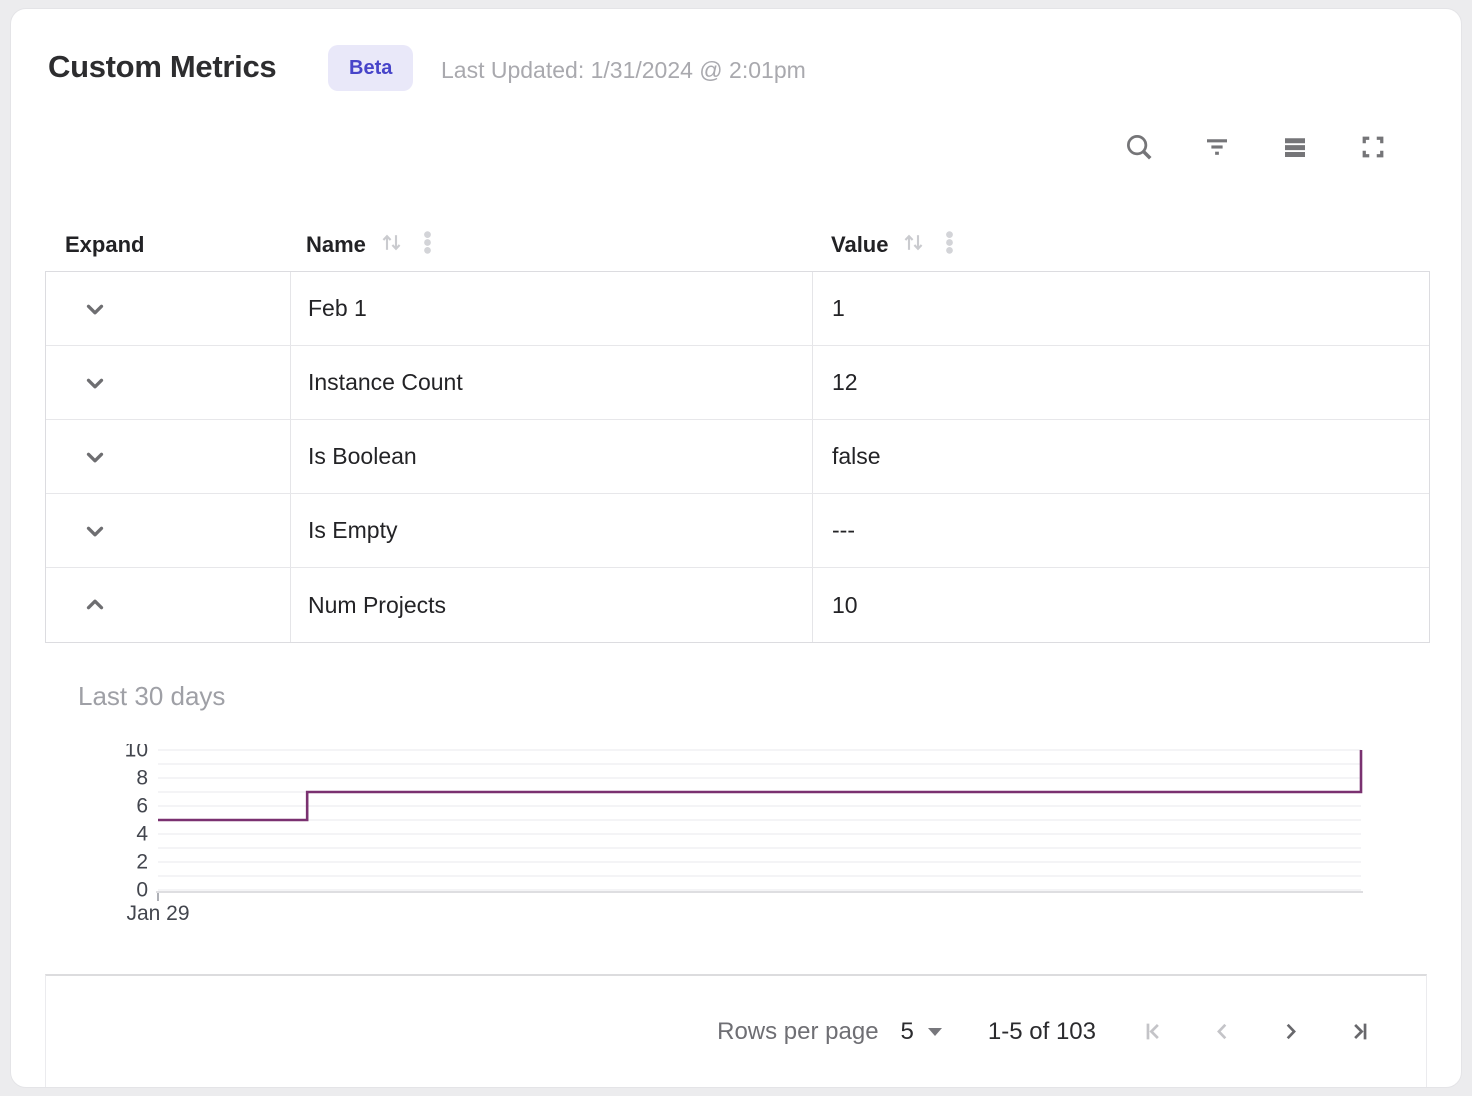  What do you see at coordinates (142, 778) in the screenshot?
I see `svg-text: 8` at bounding box center [142, 778].